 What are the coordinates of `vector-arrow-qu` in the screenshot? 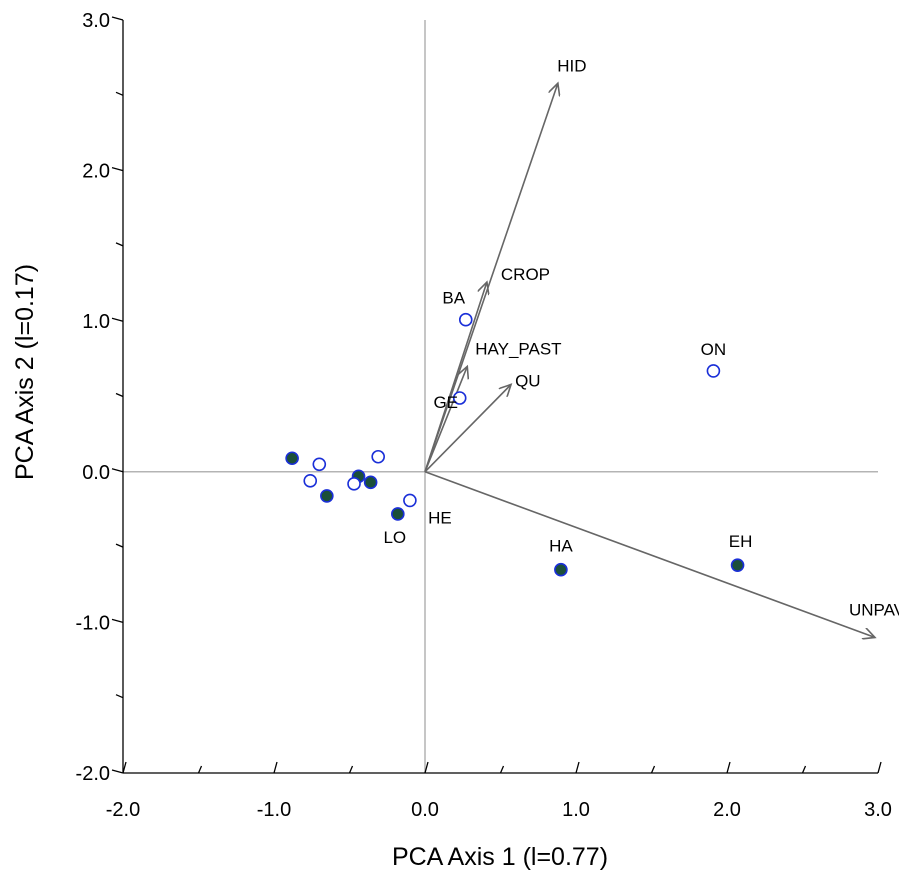 It's located at (467, 428).